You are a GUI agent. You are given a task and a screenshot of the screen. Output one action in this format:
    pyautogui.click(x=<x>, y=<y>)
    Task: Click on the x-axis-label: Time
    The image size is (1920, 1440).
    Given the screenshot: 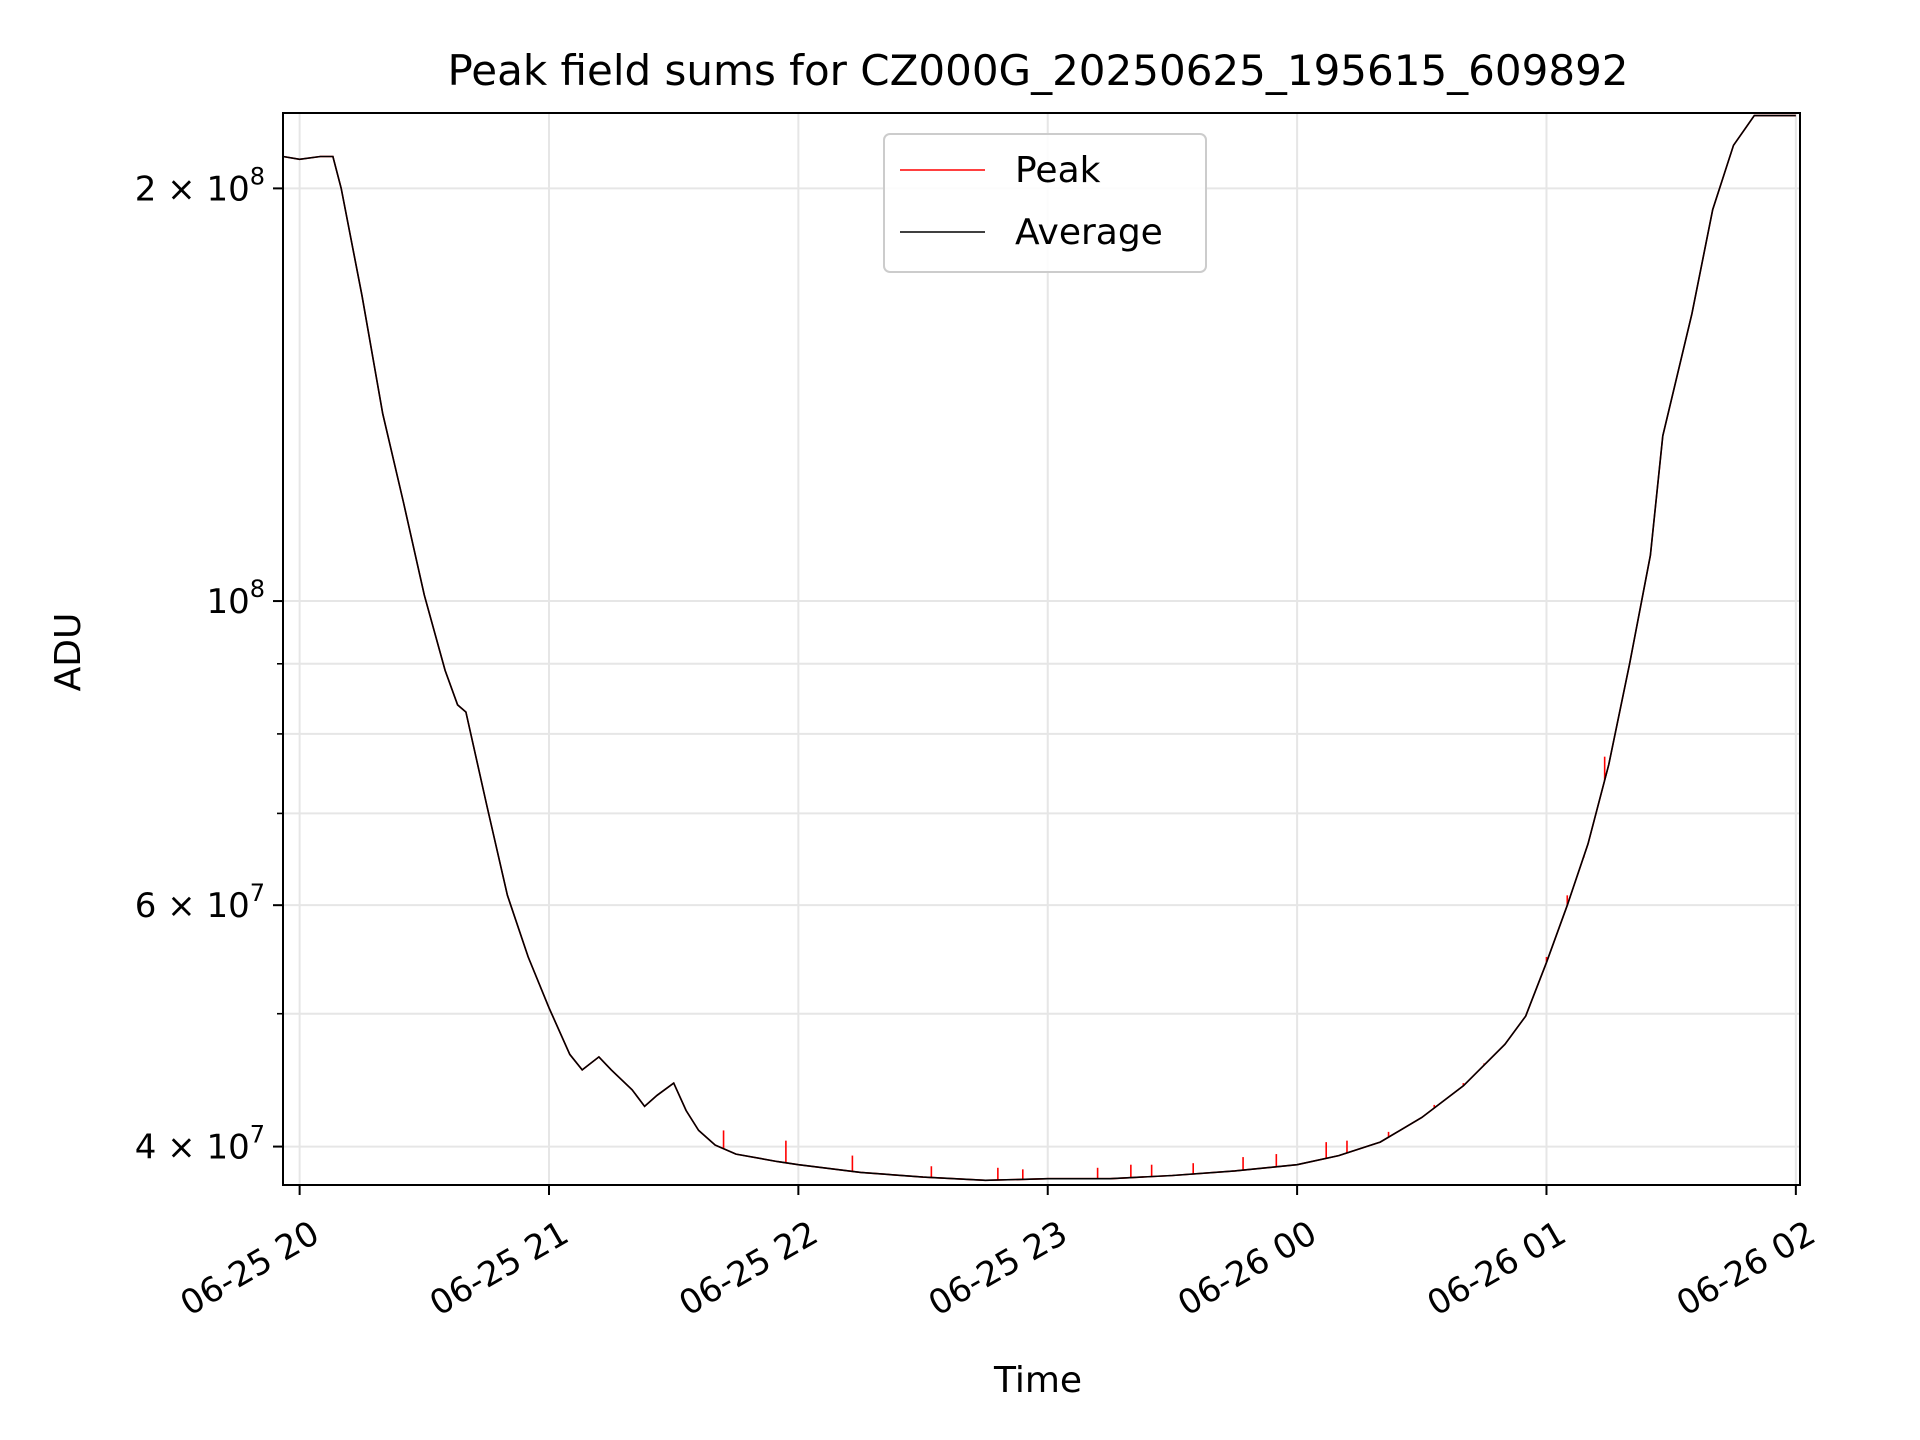 What is the action you would take?
    pyautogui.click(x=1037, y=1380)
    